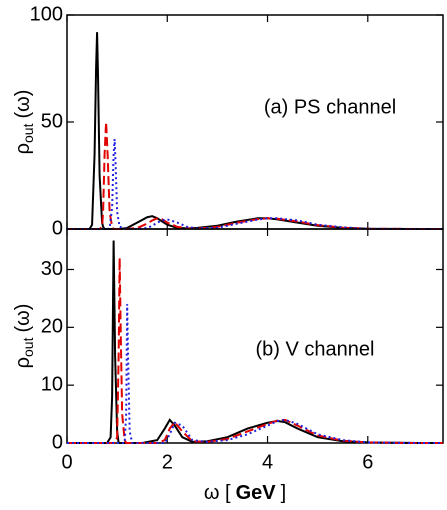 The height and width of the screenshot is (510, 447). Describe the element at coordinates (330, 107) in the screenshot. I see `annotation: (a) PS channel` at that location.